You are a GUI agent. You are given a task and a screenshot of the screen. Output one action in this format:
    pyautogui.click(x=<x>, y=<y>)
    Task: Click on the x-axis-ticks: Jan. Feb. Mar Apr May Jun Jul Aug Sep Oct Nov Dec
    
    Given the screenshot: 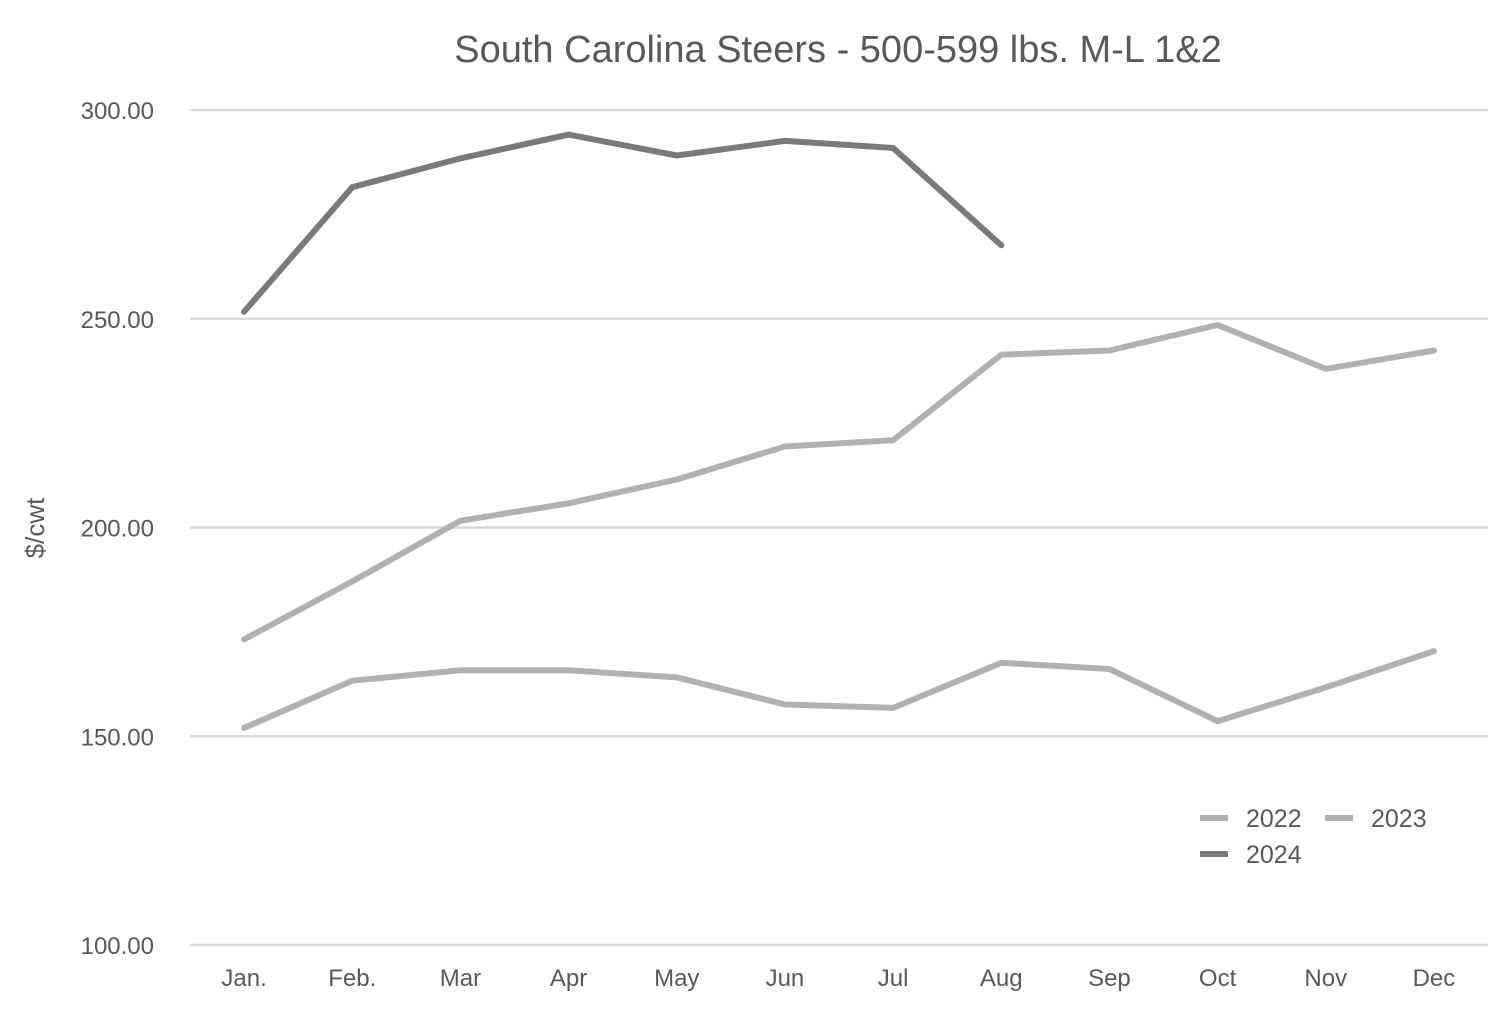 What is the action you would take?
    pyautogui.click(x=838, y=978)
    